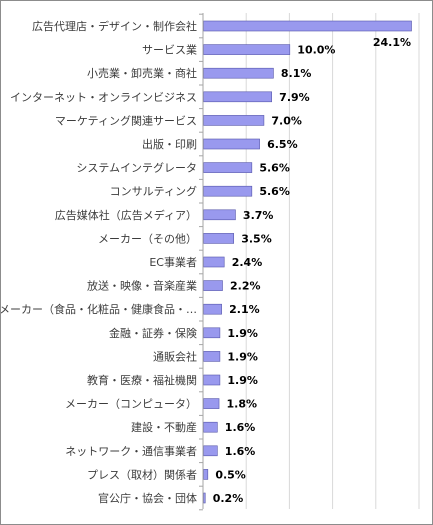 The height and width of the screenshot is (525, 433). What do you see at coordinates (114, 26) in the screenshot?
I see `category-label: 広告代理店・デザイン・制作会社` at bounding box center [114, 26].